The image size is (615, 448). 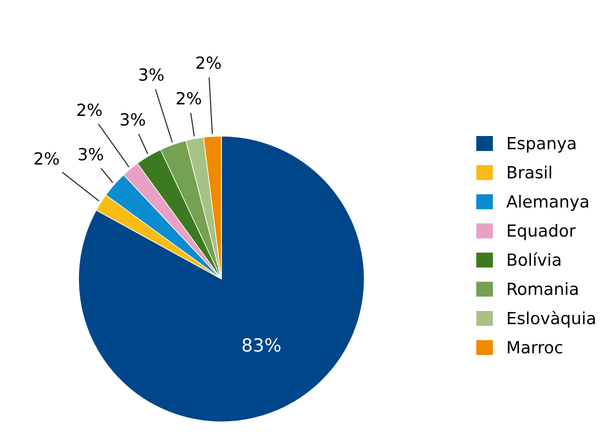 What do you see at coordinates (551, 319) in the screenshot?
I see `legend-label: Eslovàquia` at bounding box center [551, 319].